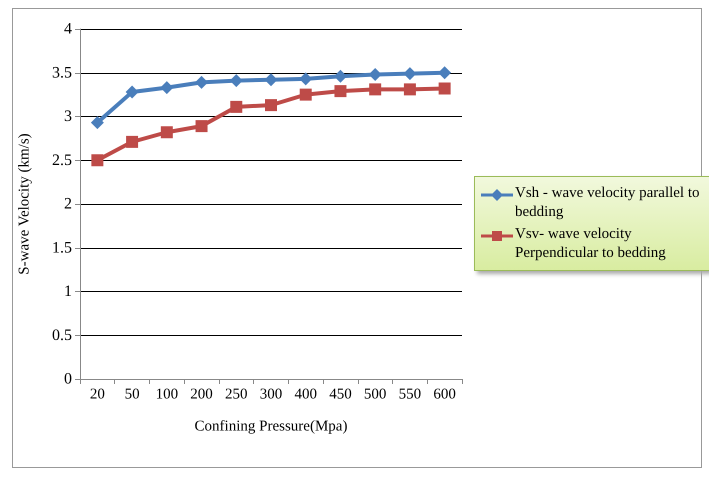  What do you see at coordinates (62, 73) in the screenshot?
I see `y-tick-label: 3.5` at bounding box center [62, 73].